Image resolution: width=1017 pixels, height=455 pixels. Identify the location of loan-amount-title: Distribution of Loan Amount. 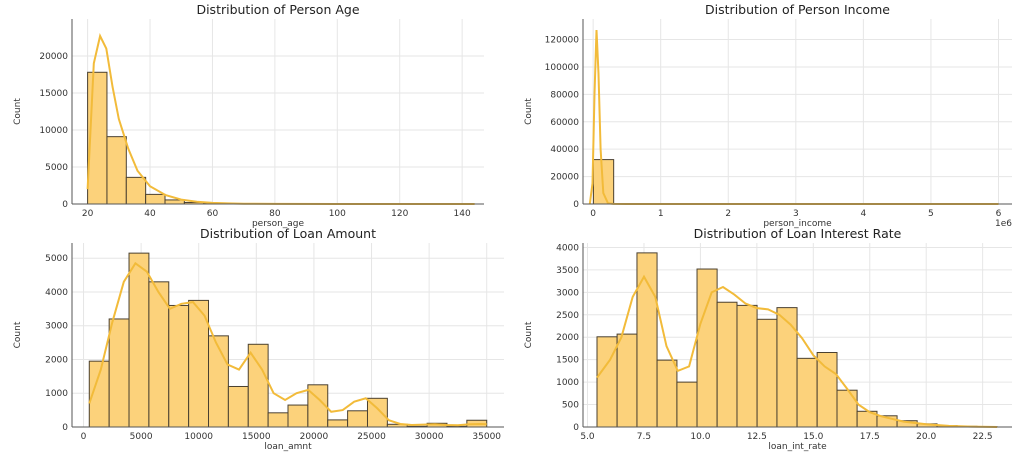
(288, 233).